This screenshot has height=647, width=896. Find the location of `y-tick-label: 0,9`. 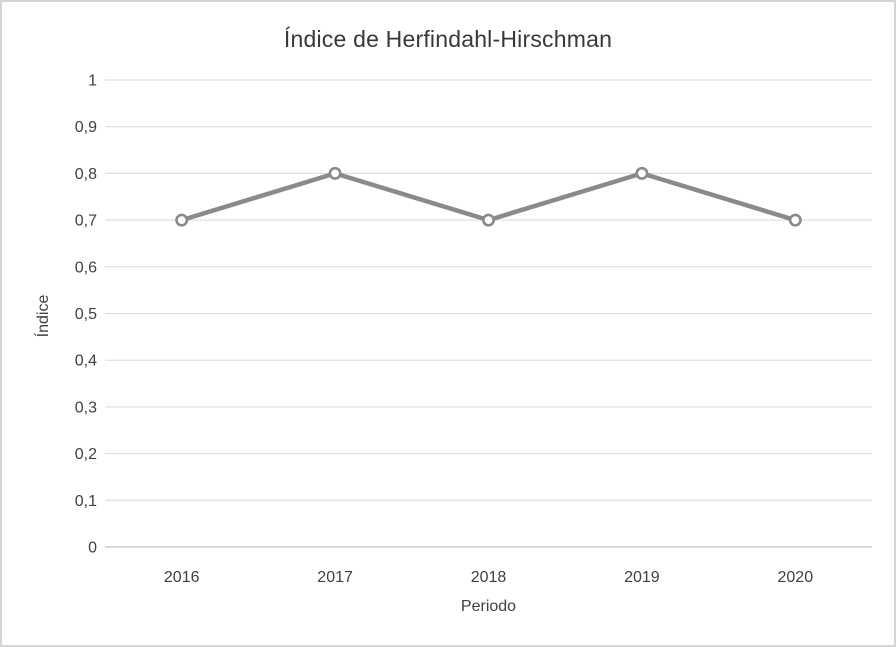

y-tick-label: 0,9 is located at coordinates (86, 127).